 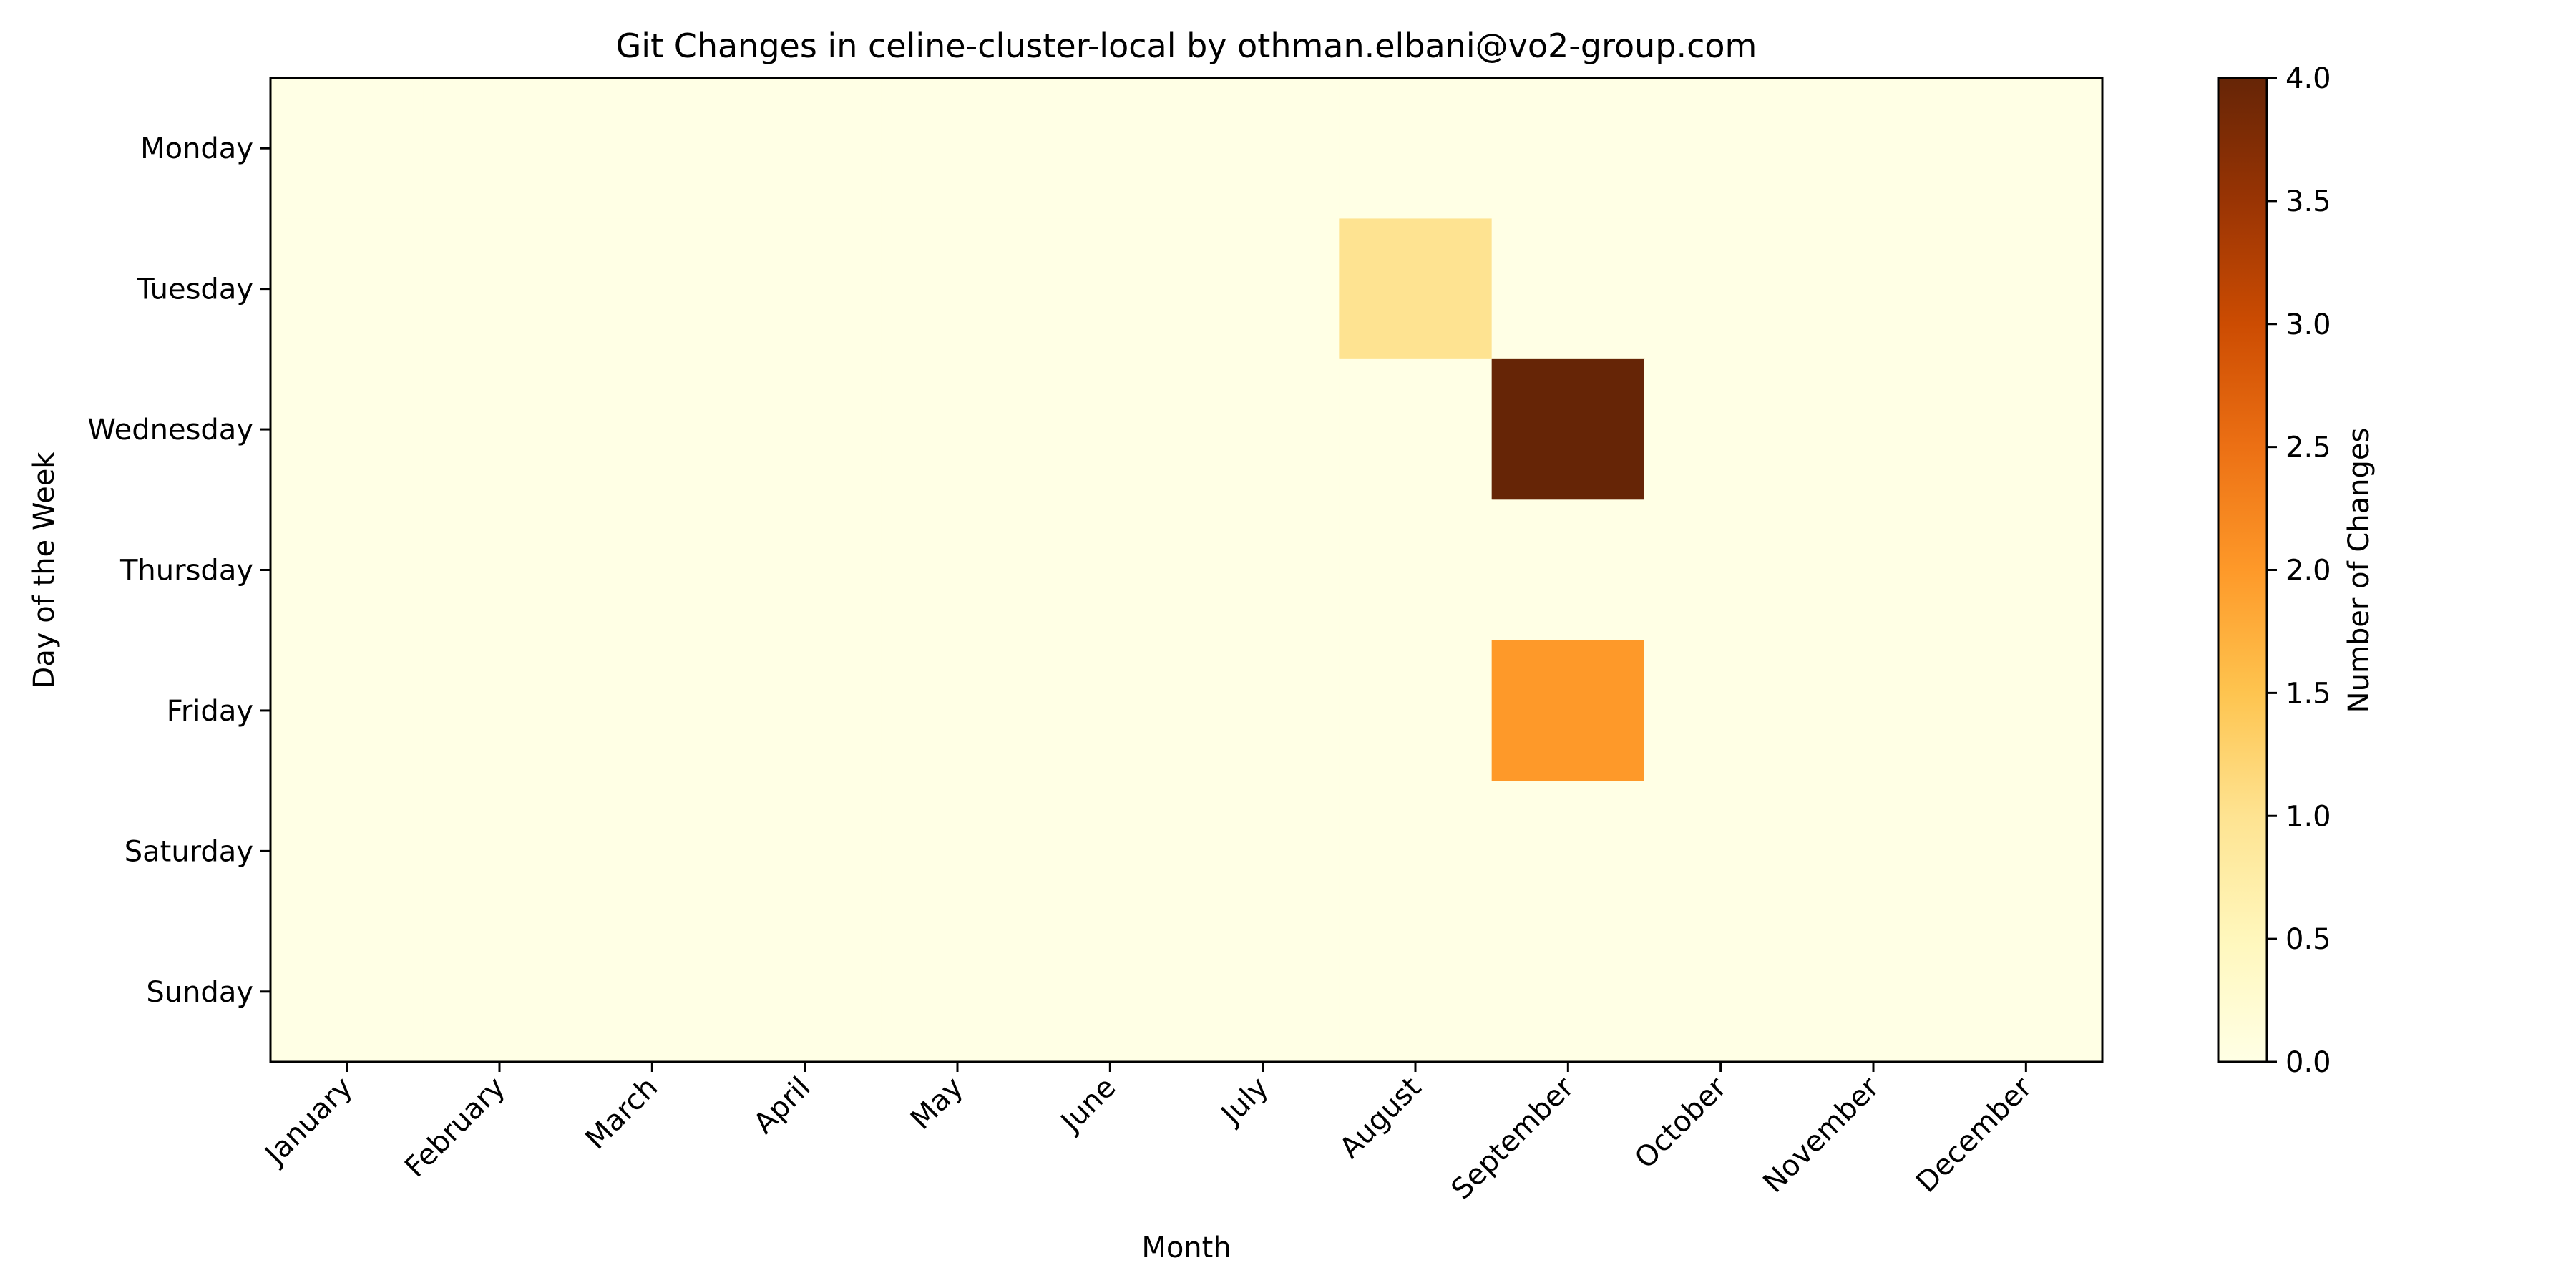 I want to click on heatmap-cell-friday-december, so click(x=2026, y=710).